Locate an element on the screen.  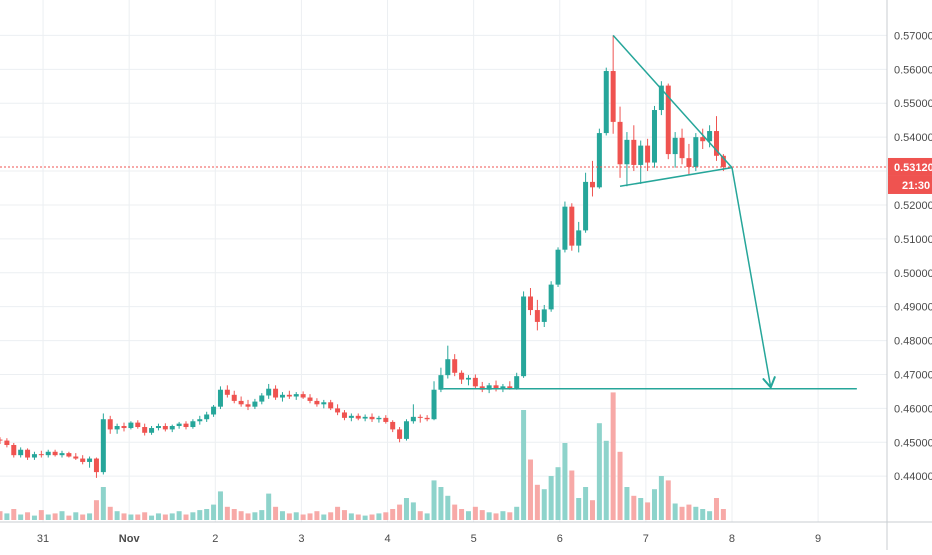
time-tick-label: 7 is located at coordinates (646, 539).